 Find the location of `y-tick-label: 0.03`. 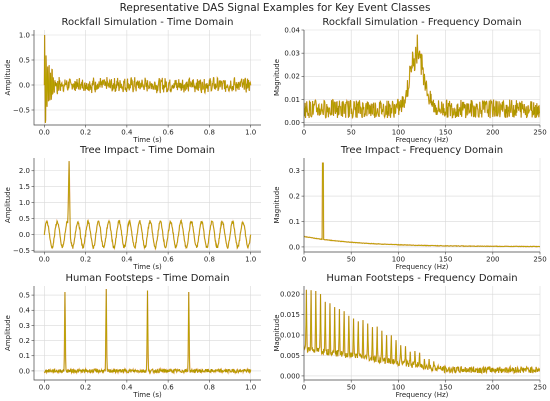

y-tick-label: 0.03 is located at coordinates (292, 54).